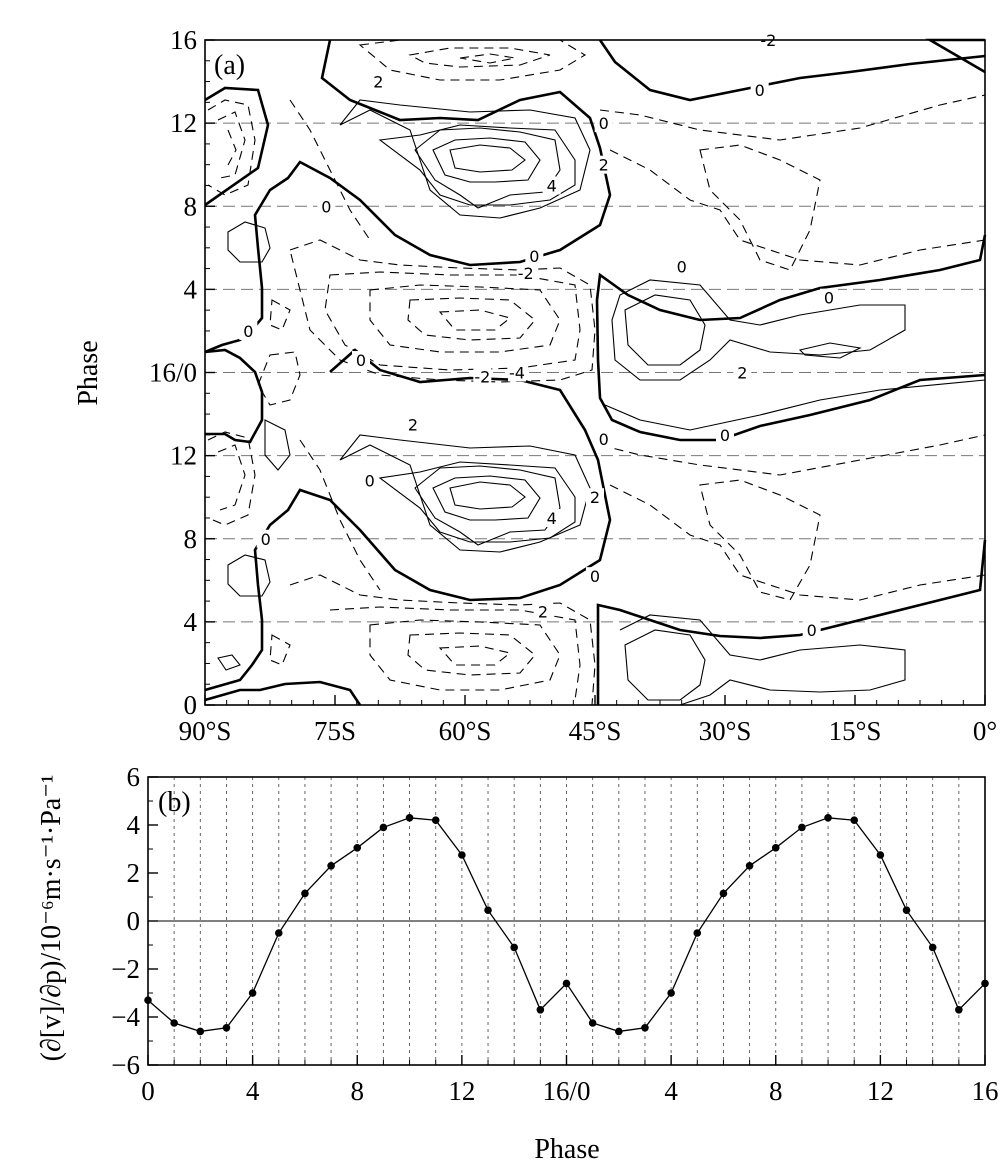 This screenshot has height=1173, width=1000. I want to click on x-tick-label: 60°S, so click(465, 731).